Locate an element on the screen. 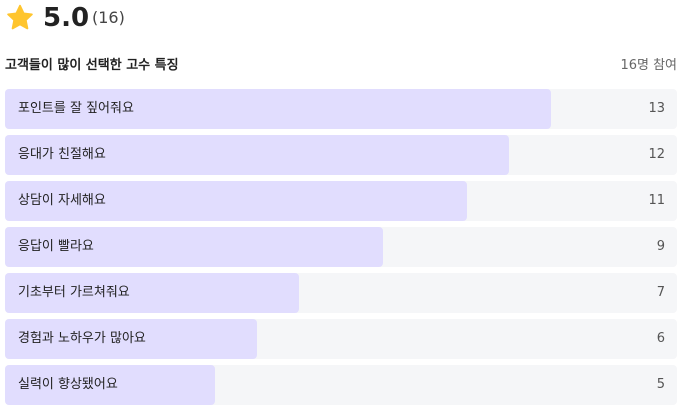 This screenshot has width=680, height=405. feature-row: 응대가 친절해요 12 is located at coordinates (341, 155).